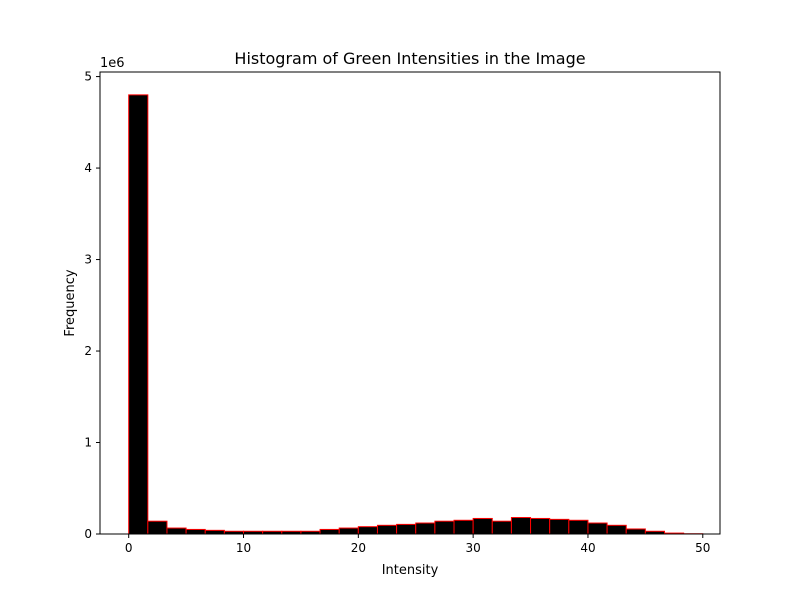 The height and width of the screenshot is (600, 800). I want to click on y-tick-label: 5, so click(88, 77).